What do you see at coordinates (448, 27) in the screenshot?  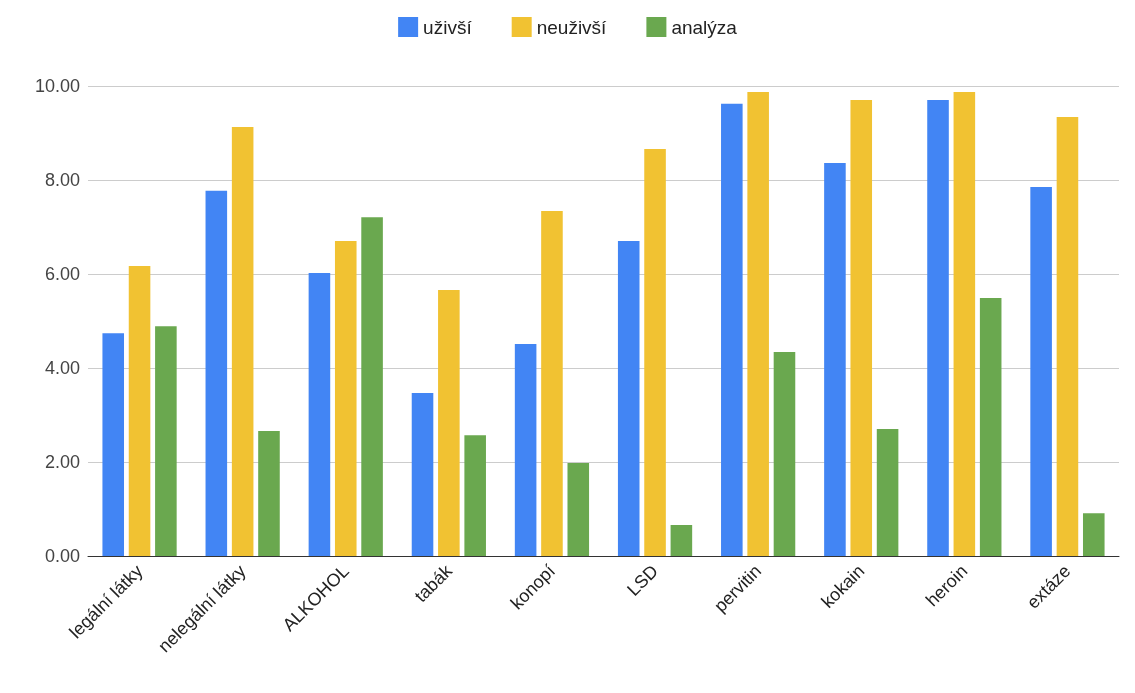 I see `legend-label: uživší` at bounding box center [448, 27].